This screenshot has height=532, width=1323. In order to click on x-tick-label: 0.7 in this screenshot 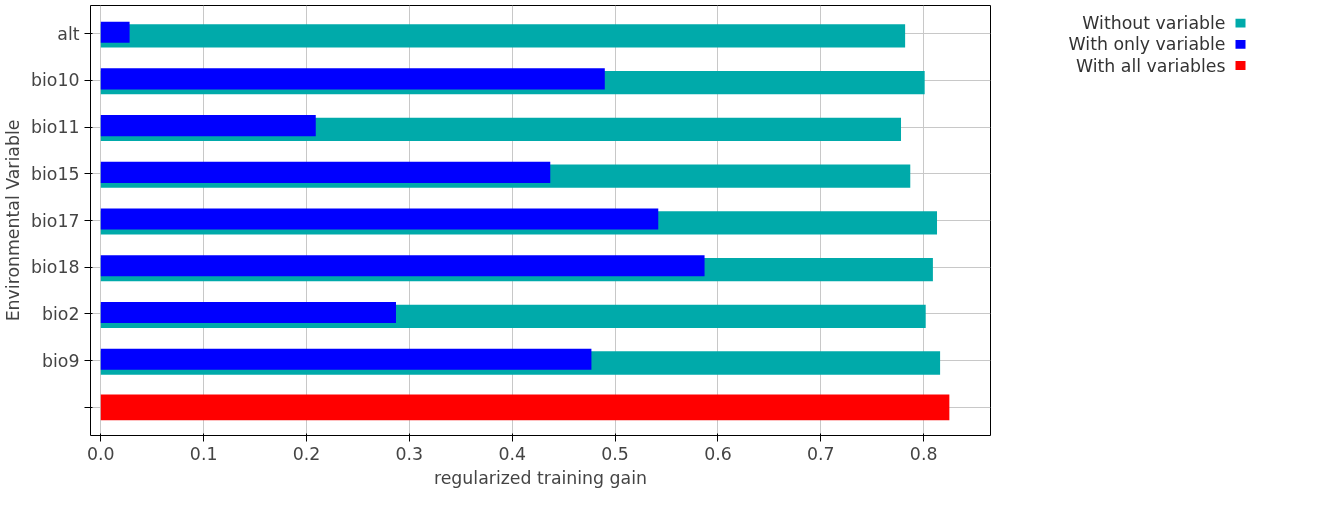, I will do `click(821, 453)`.